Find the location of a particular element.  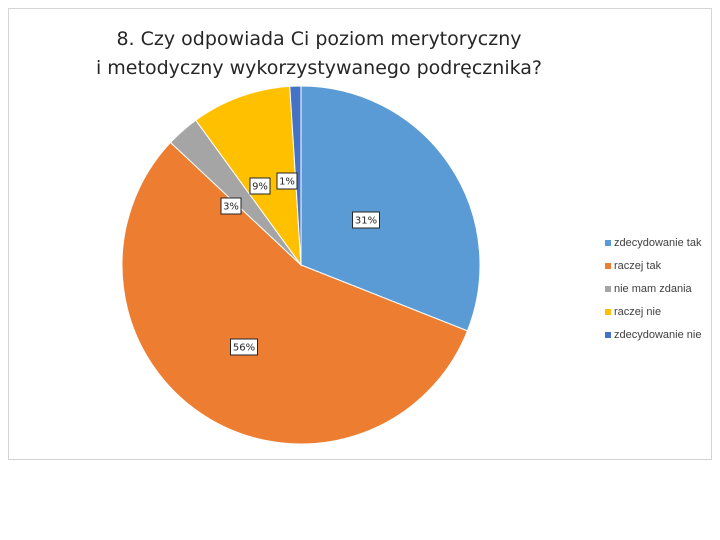

data-labels: 31% 56% 3% 9% 1% is located at coordinates (300, 264).